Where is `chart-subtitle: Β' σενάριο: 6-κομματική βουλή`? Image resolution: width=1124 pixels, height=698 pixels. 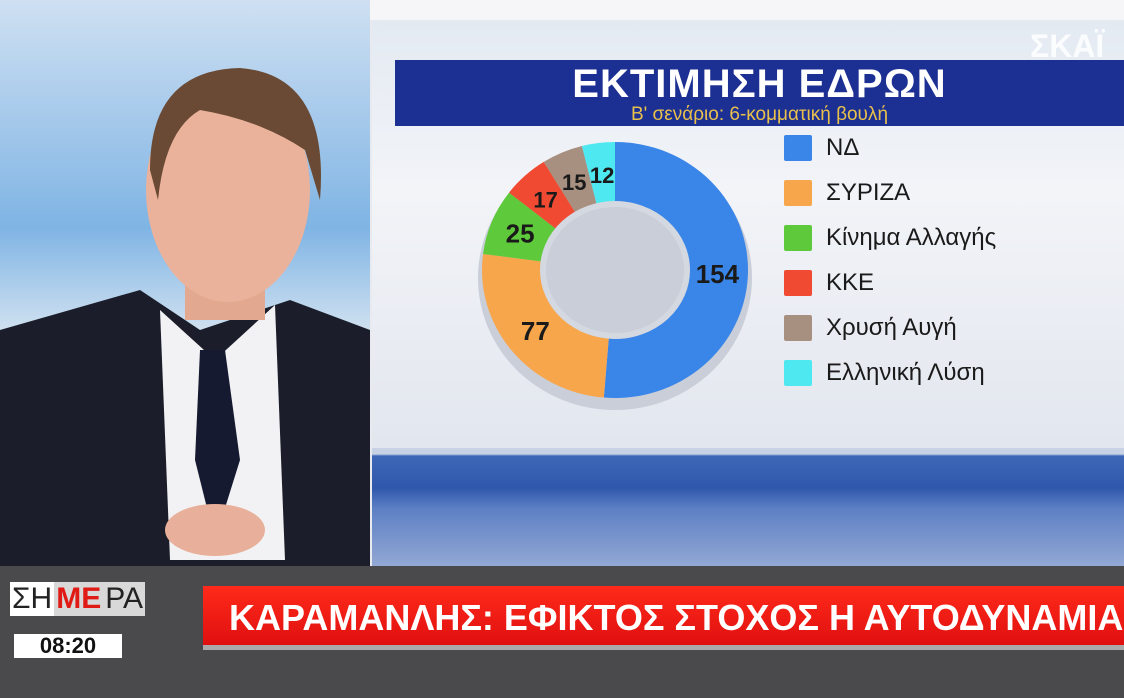
chart-subtitle: Β' σενάριο: 6-κομματική βουλή is located at coordinates (759, 114).